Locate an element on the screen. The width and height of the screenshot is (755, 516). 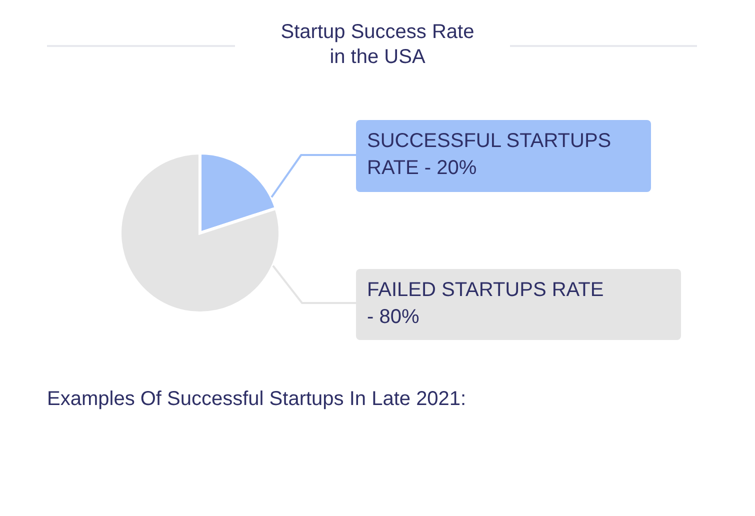
slice-label: SUCCESSFUL STARTUPS RATE - 20% is located at coordinates (489, 155).